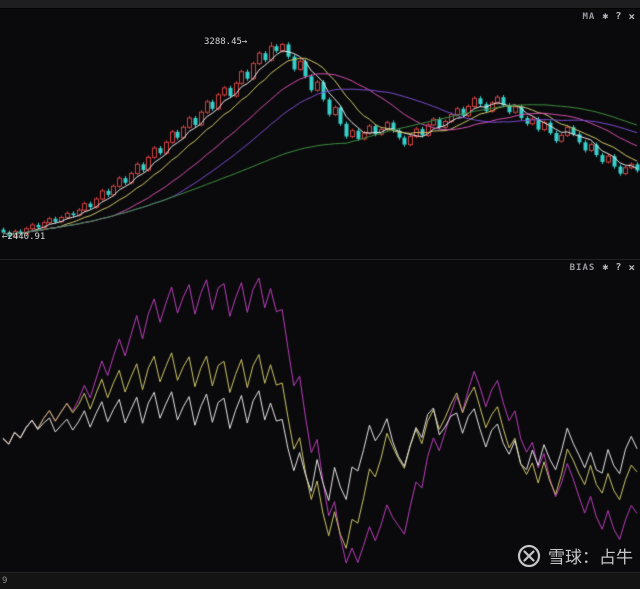 The width and height of the screenshot is (640, 589). I want to click on watermark-text: 雪球：占牛, so click(590, 558).